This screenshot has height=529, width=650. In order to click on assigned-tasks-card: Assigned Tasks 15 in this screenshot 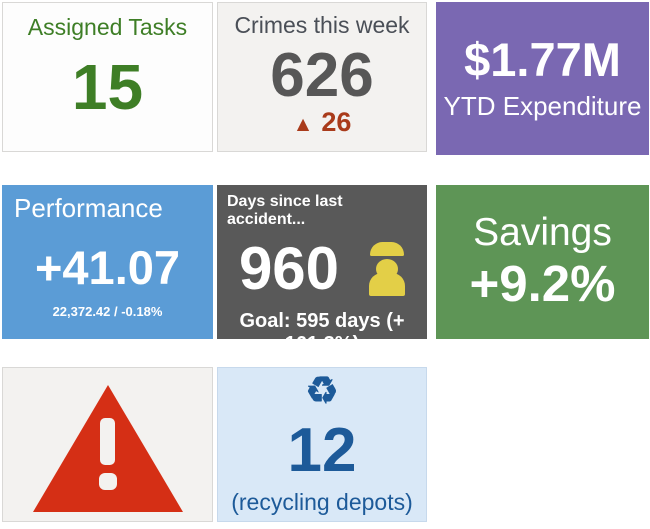, I will do `click(107, 77)`.